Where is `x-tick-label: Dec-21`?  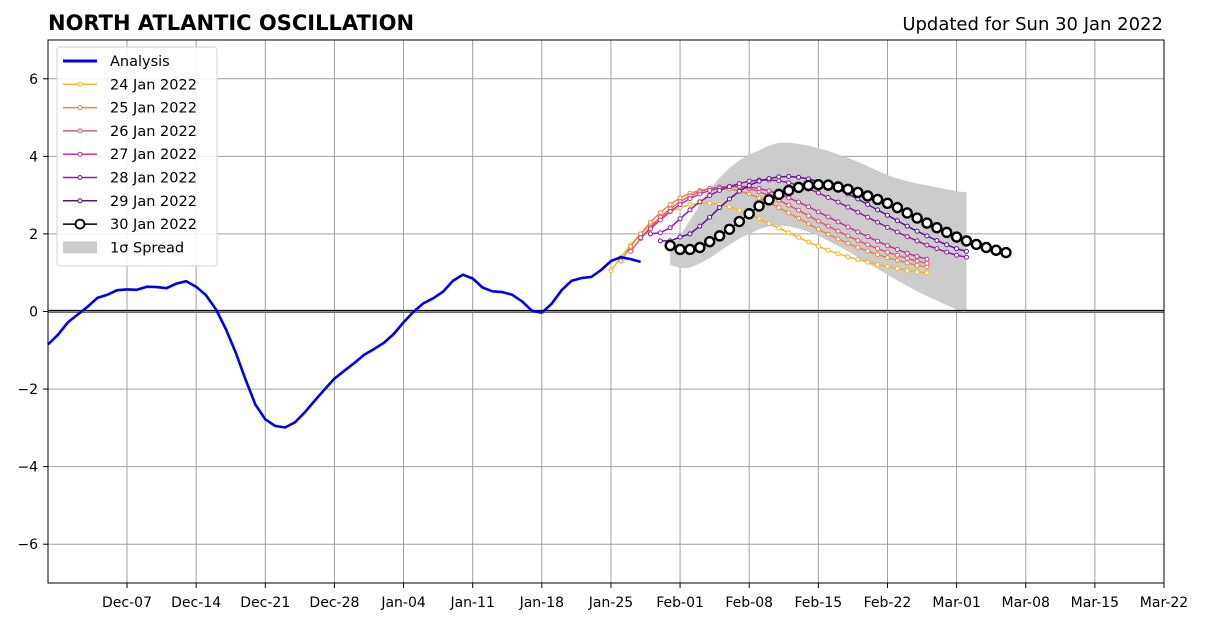 x-tick-label: Dec-21 is located at coordinates (265, 603).